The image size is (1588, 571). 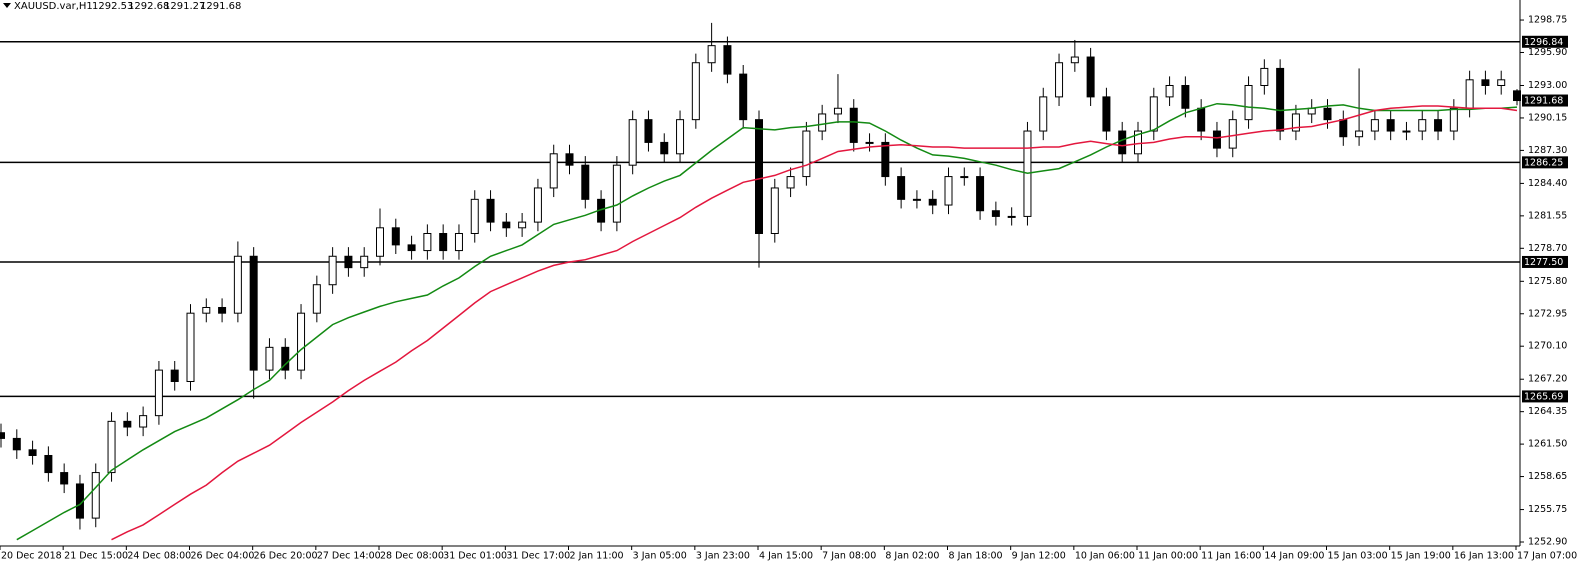 I want to click on y-tick-label: 1264.35, so click(x=1547, y=411).